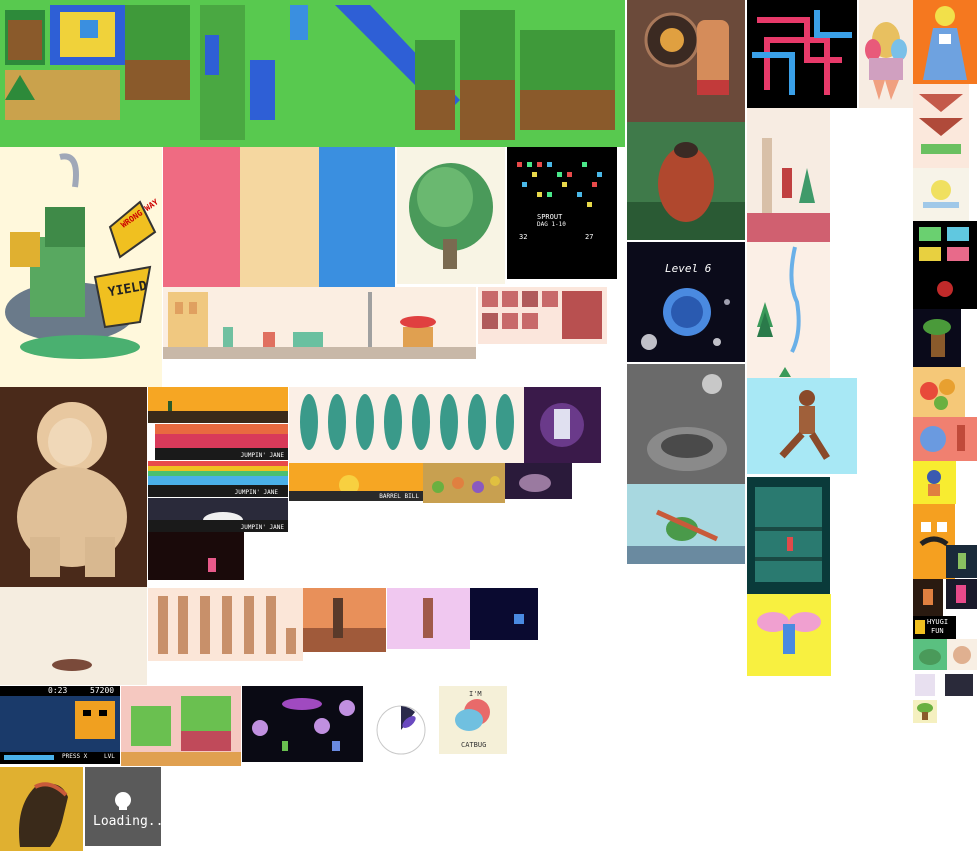 This screenshot has width=977, height=851. Describe the element at coordinates (920, 627) in the screenshot. I see `hyugi-icon` at that location.